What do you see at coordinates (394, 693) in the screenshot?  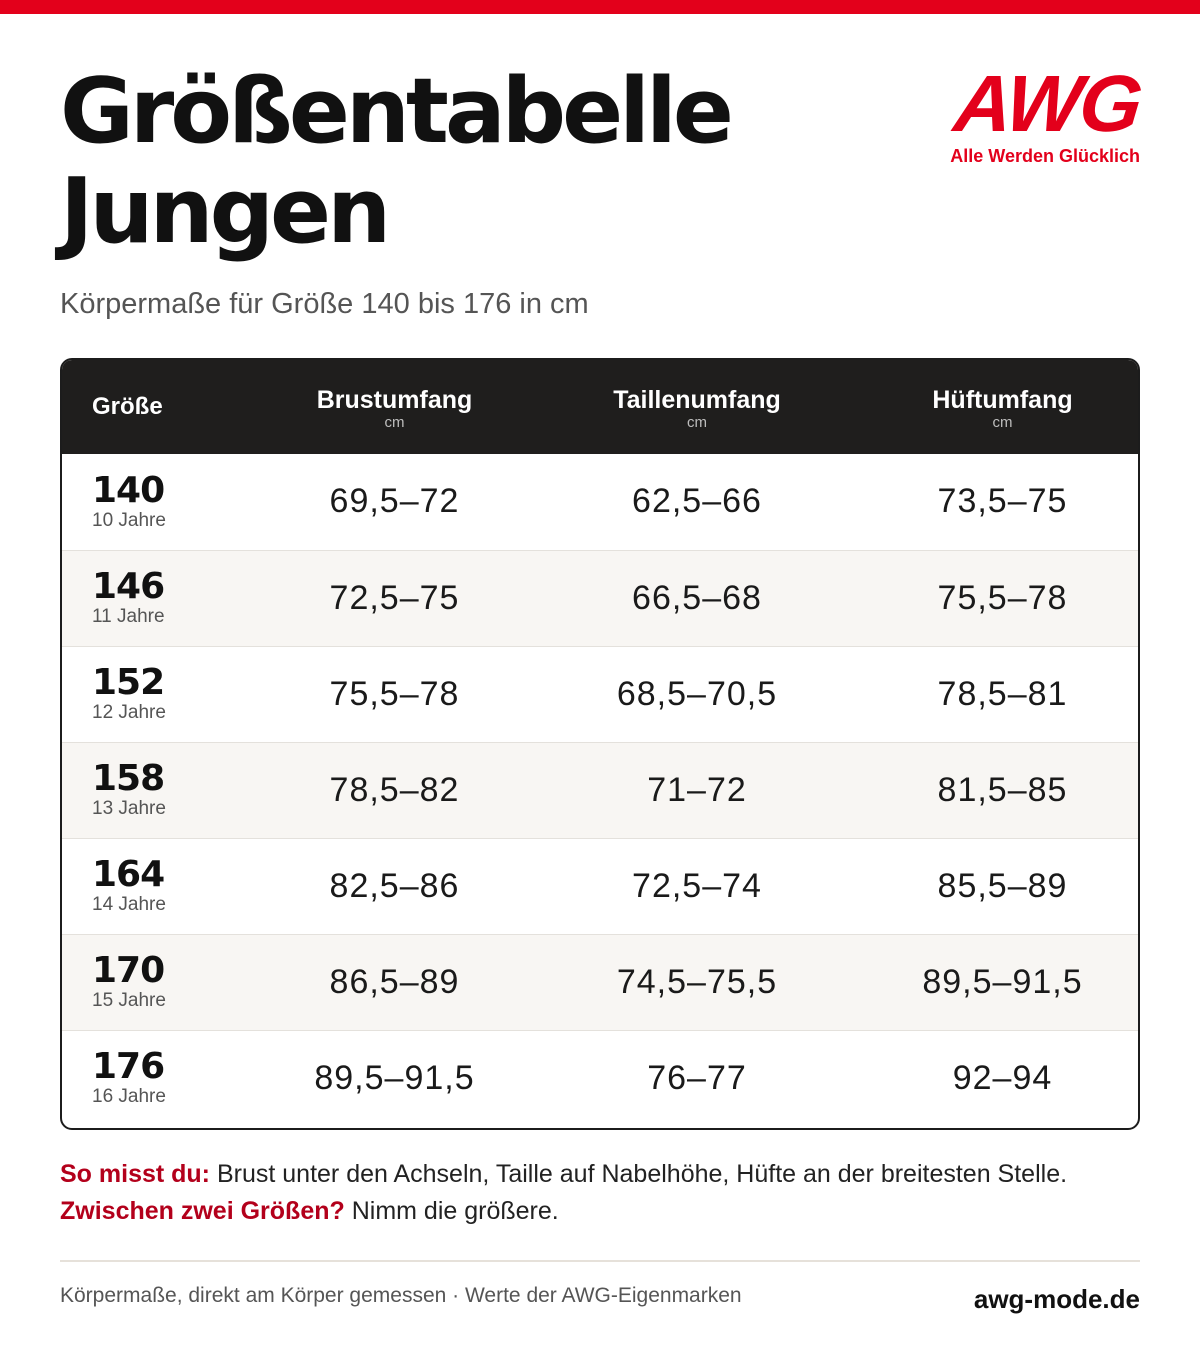 I see `brust-cell: 75,5–78` at bounding box center [394, 693].